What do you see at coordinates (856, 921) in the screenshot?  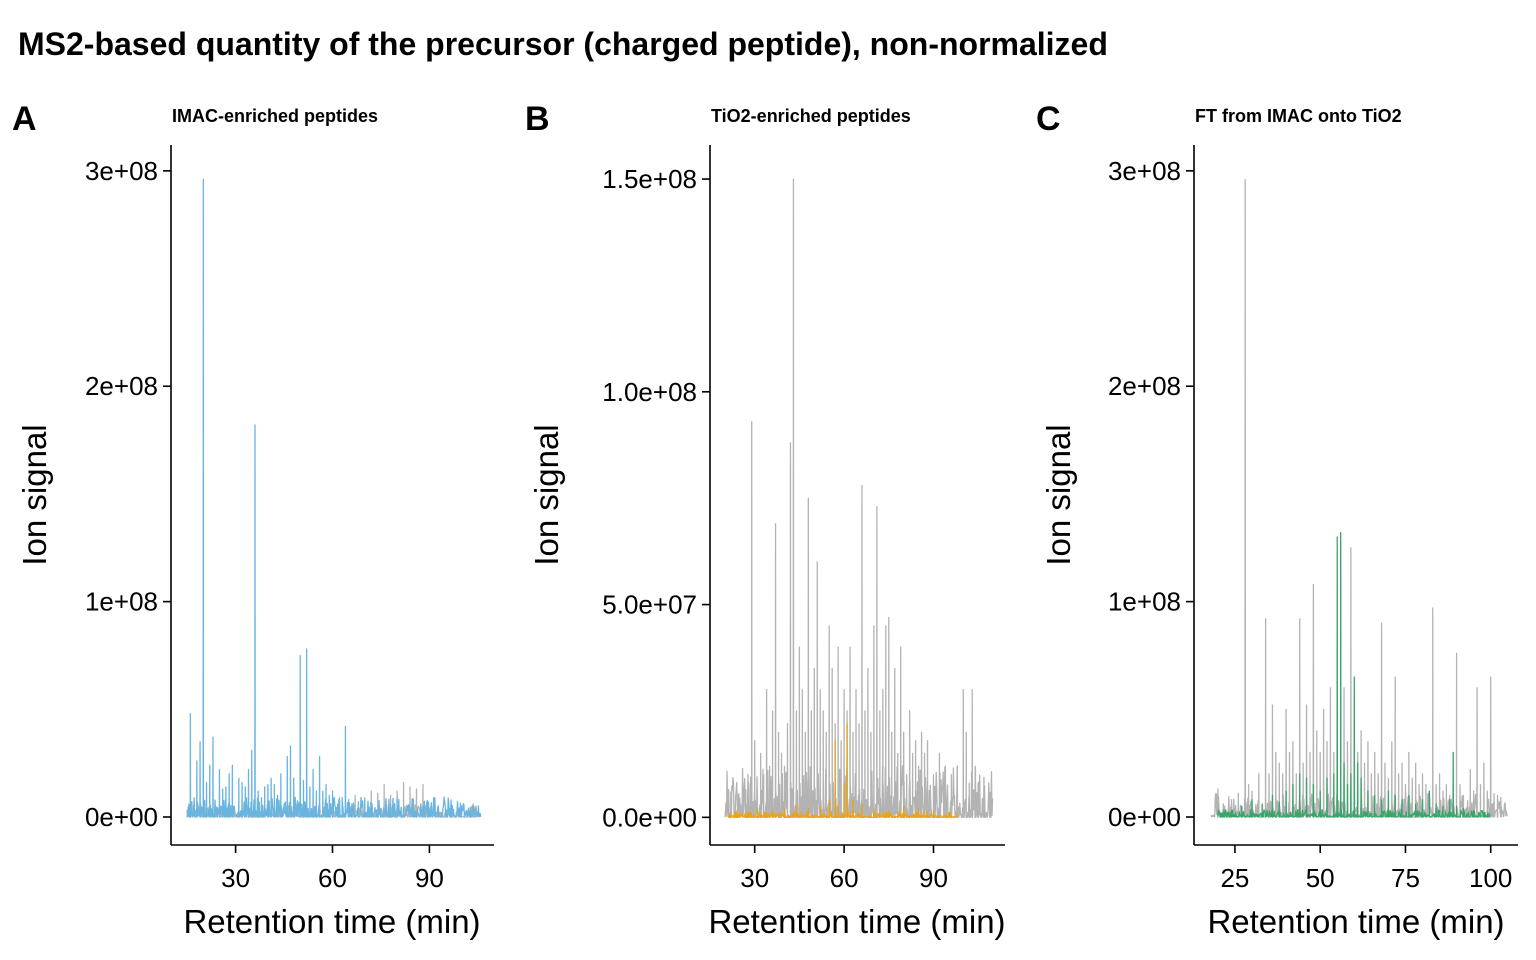 I see `panel-b-x-axis-title: Retention time (min)` at bounding box center [856, 921].